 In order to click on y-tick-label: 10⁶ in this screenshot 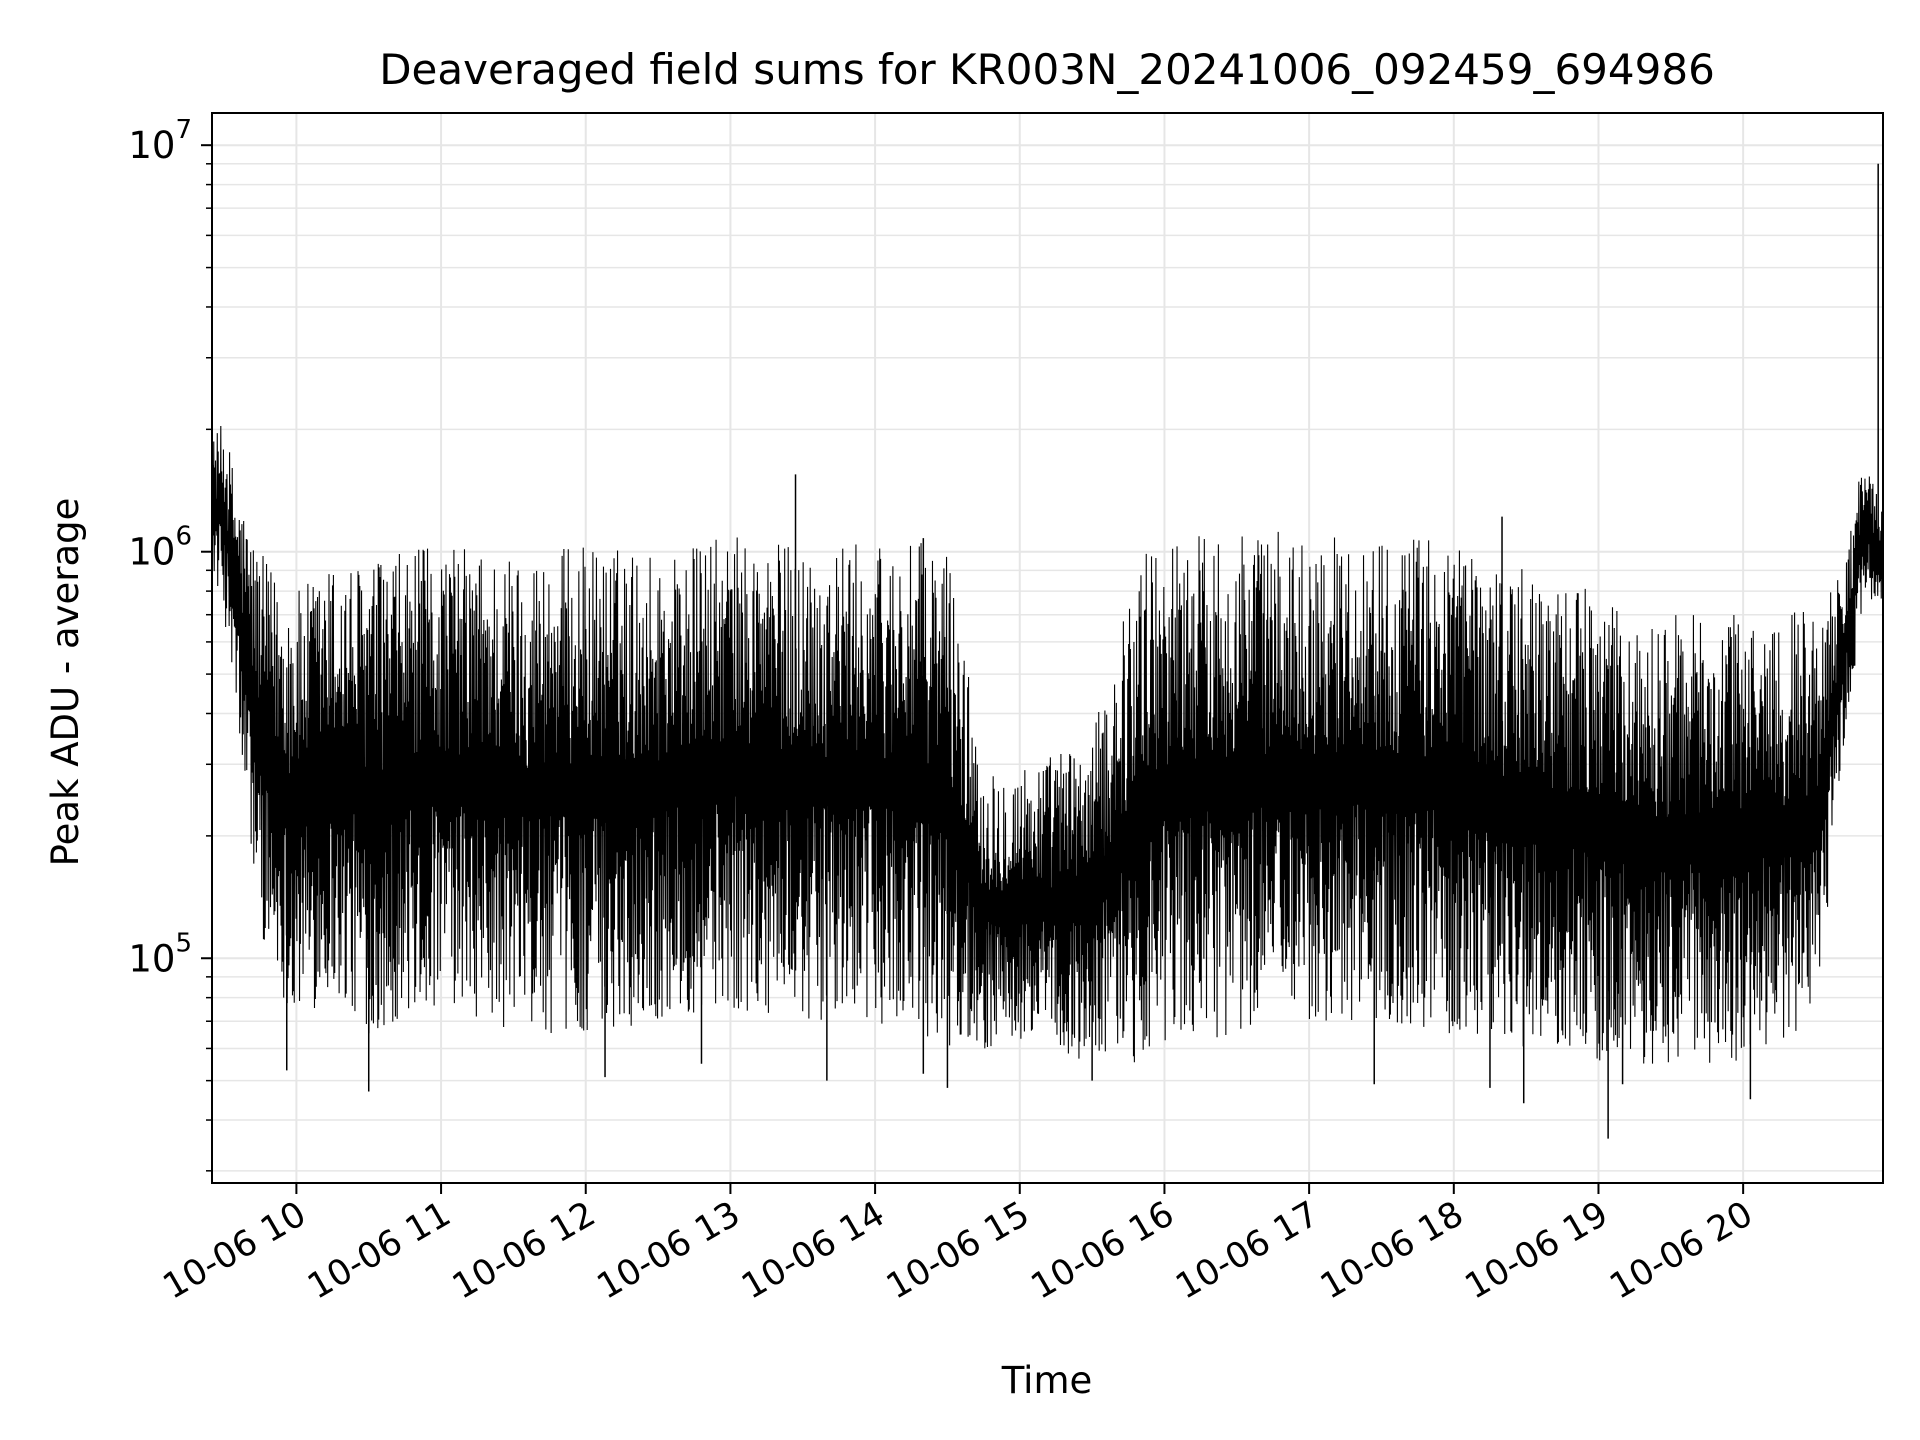, I will do `click(160, 548)`.